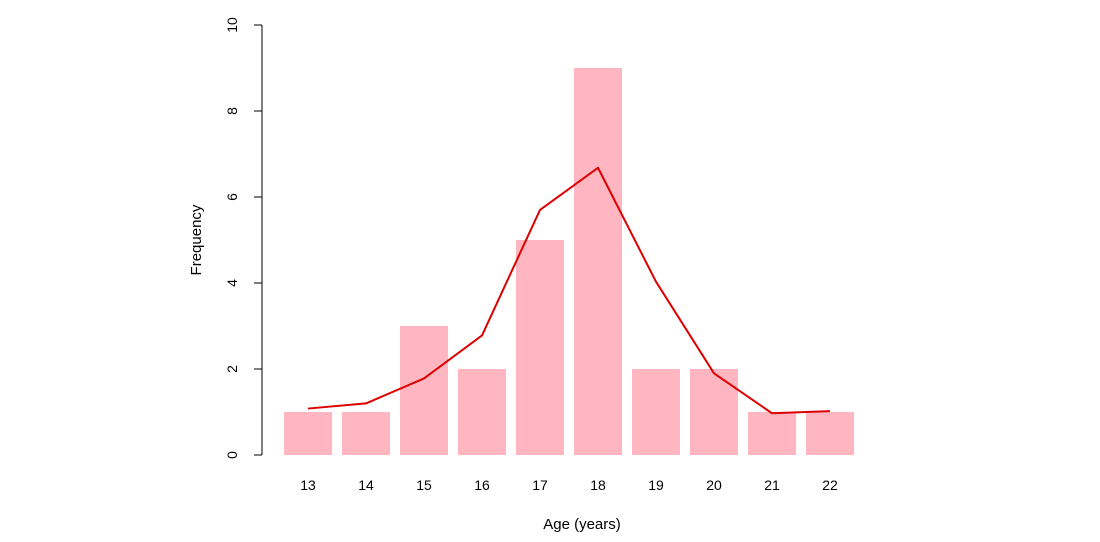 This screenshot has width=1100, height=542. What do you see at coordinates (232, 197) in the screenshot?
I see `y-tick-label-6: 6` at bounding box center [232, 197].